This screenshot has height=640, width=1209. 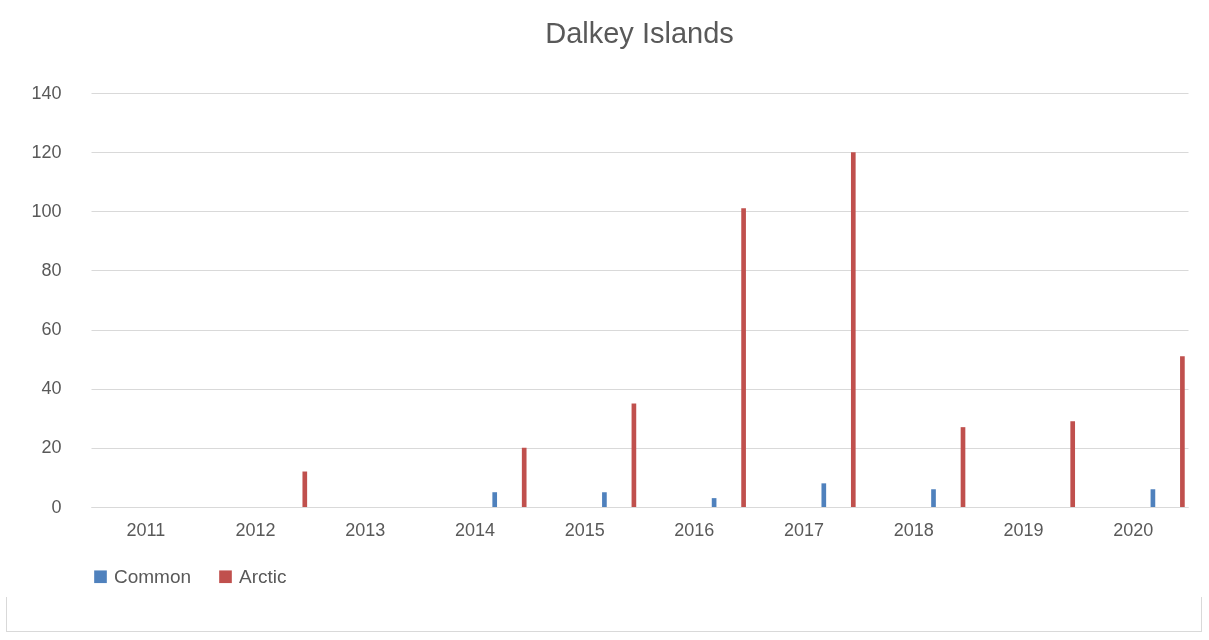 I want to click on x-tick-label: 2014, so click(x=474, y=529).